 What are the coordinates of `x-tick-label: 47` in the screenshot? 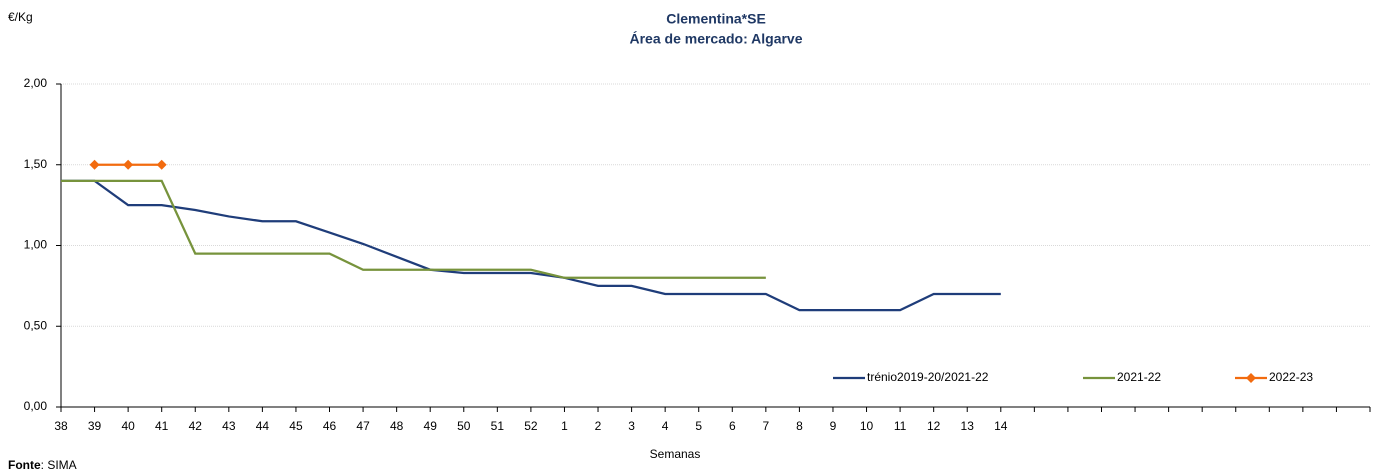 It's located at (363, 426).